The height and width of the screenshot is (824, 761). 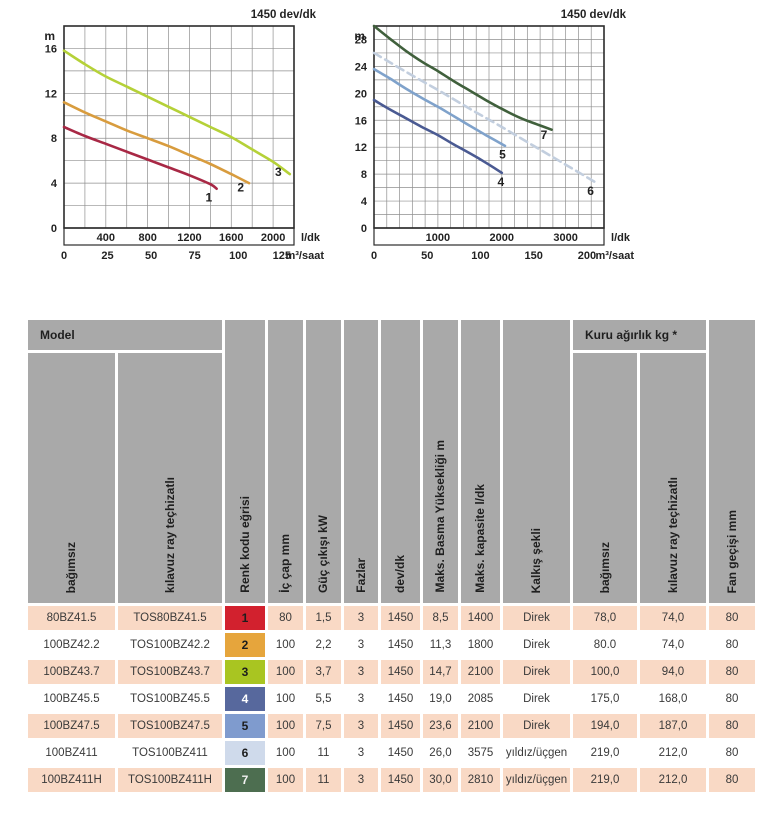 I want to click on row-7-model-kilavuz-ray: TOS100BZ411H, so click(x=170, y=780).